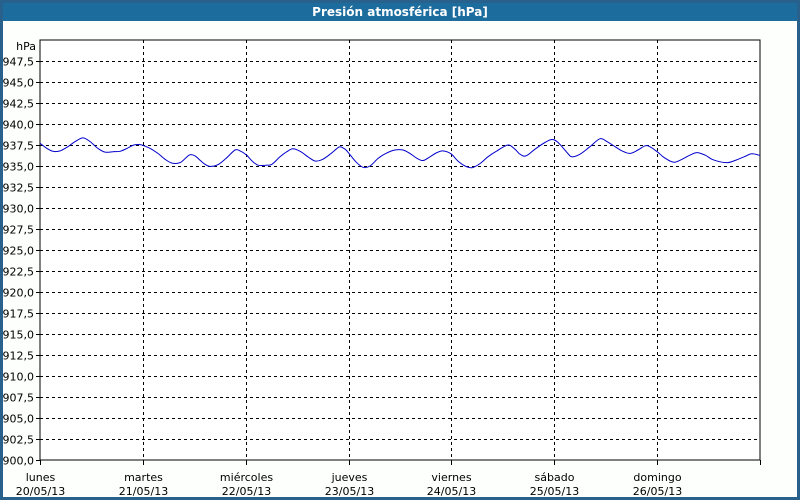 The image size is (800, 500). I want to click on day-date-label: 25/05/13, so click(554, 491).